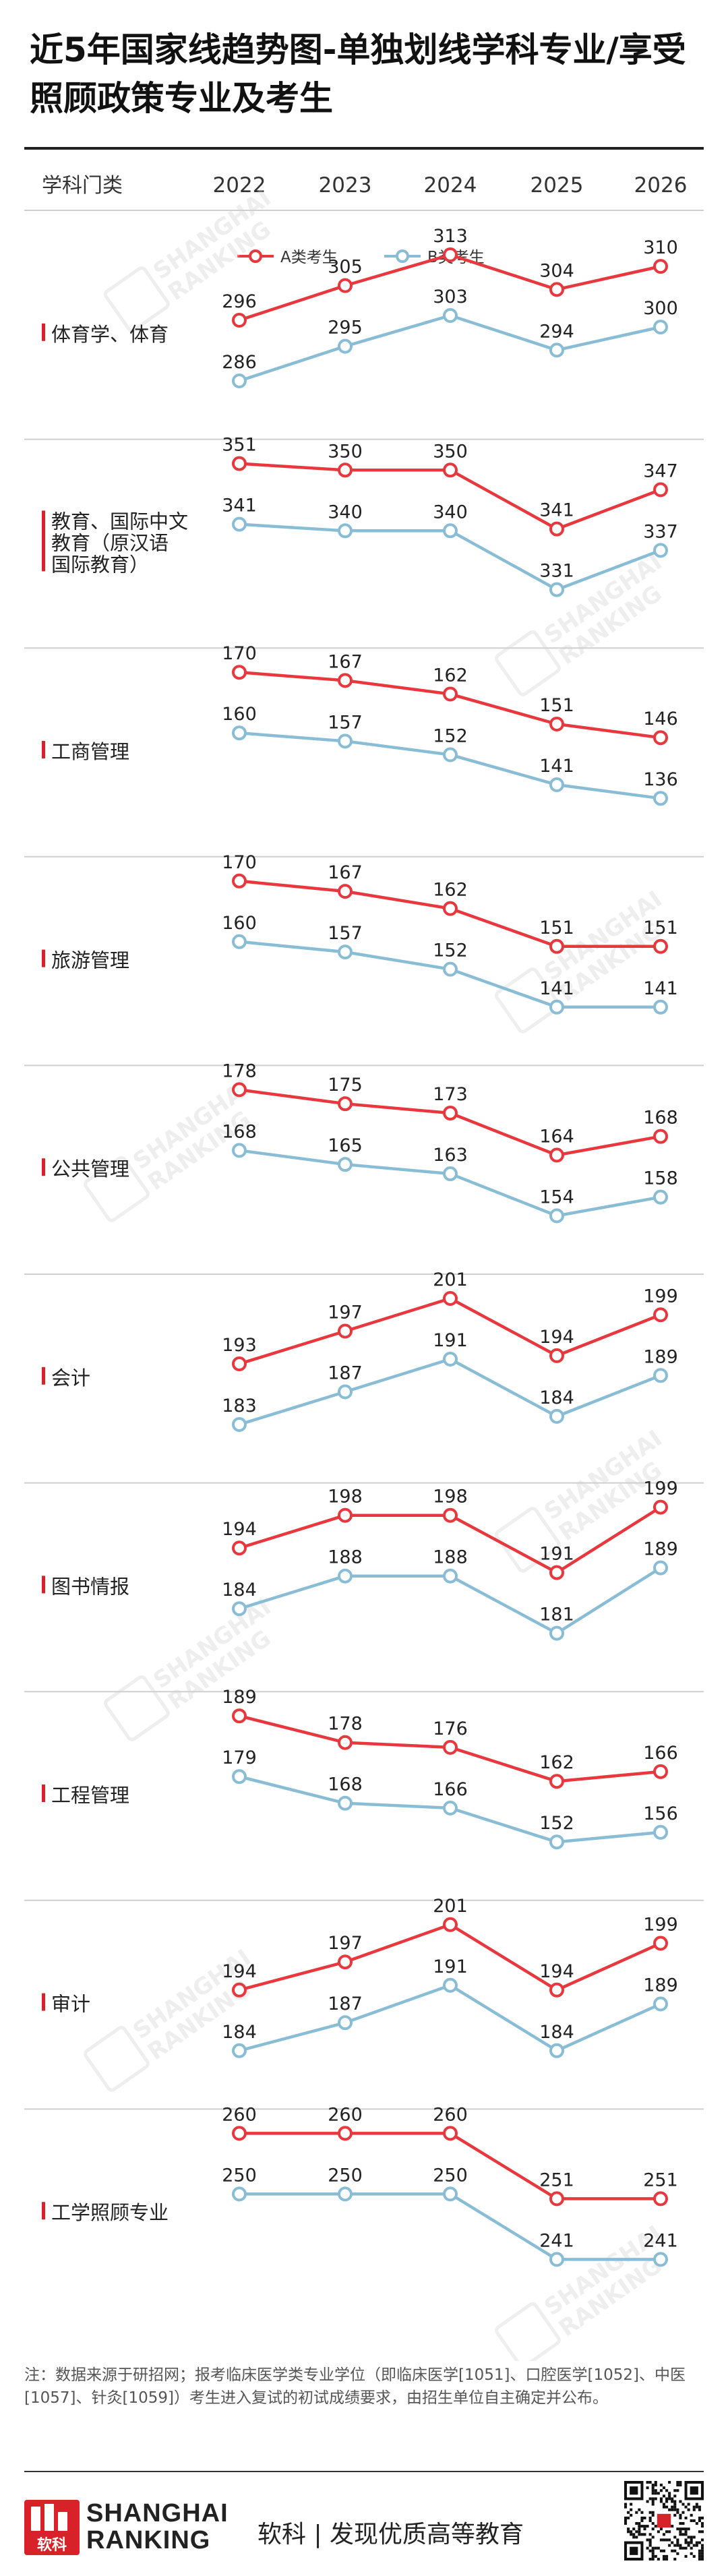 The image size is (728, 2576). I want to click on year-tick-label: 2024, so click(450, 185).